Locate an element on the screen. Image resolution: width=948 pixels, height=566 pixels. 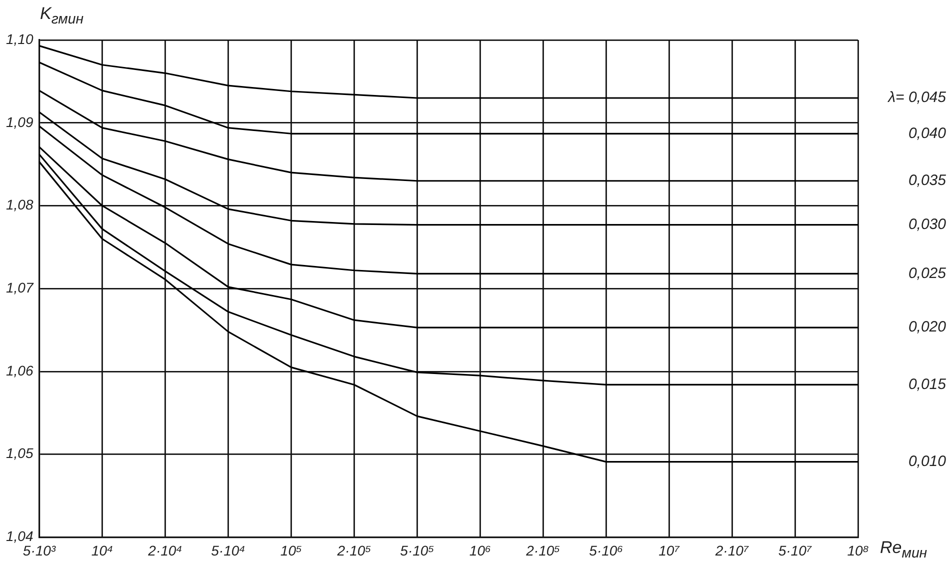
x-tick-label: 5·10⁵ is located at coordinates (417, 550).